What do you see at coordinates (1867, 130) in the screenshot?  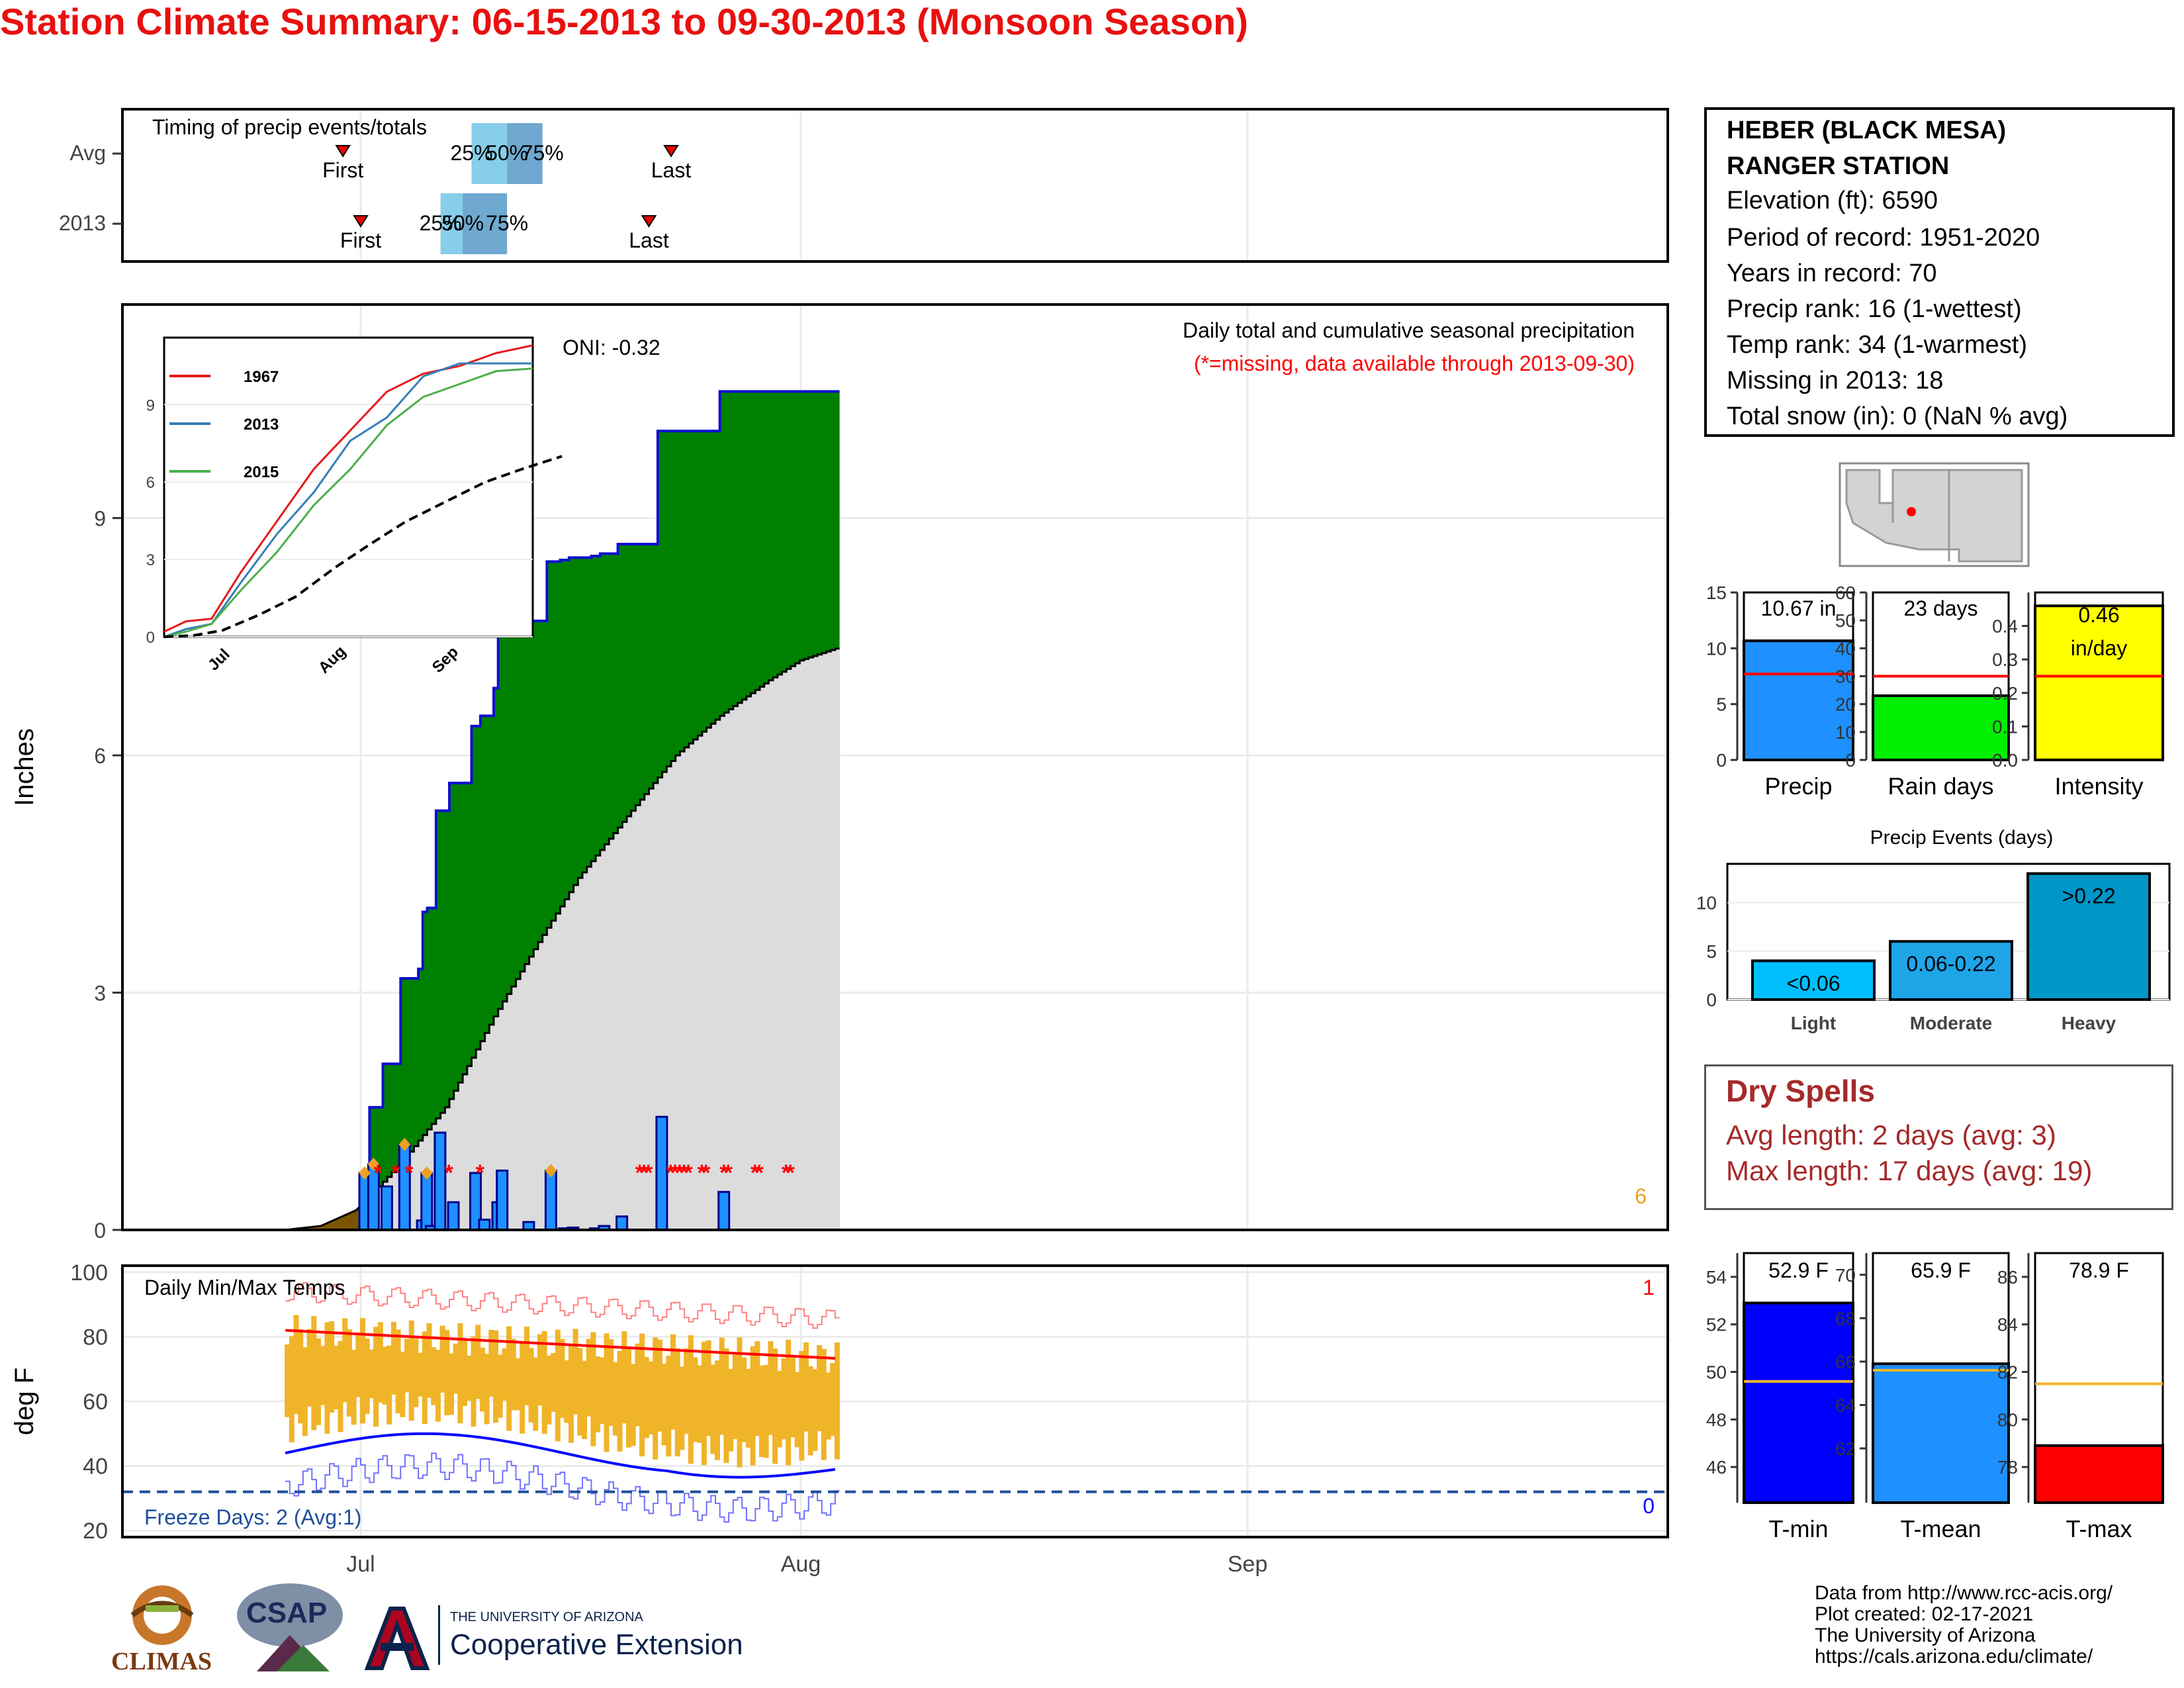 I see `station-name-1: HEBER (BLACK MESA)` at bounding box center [1867, 130].